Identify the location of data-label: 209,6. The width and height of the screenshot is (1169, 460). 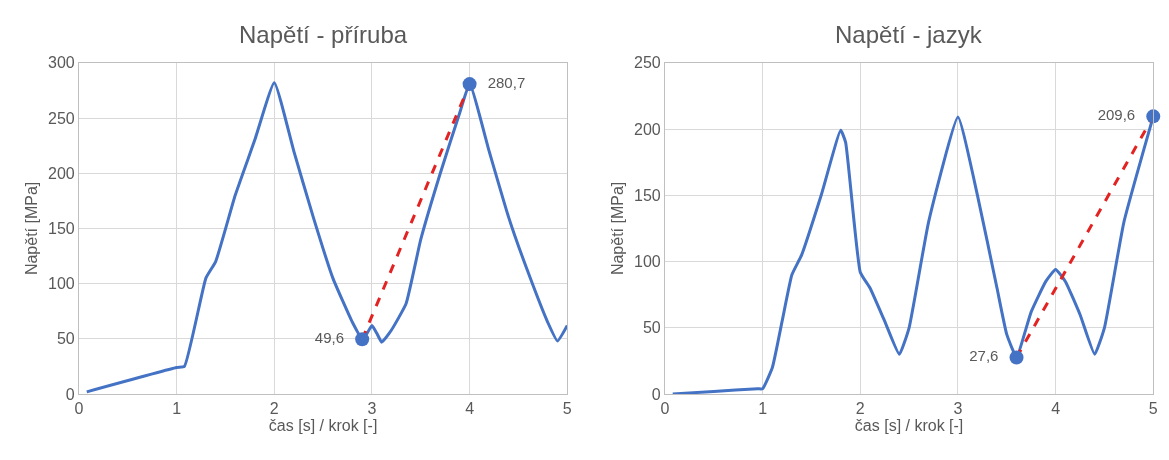
(1118, 115).